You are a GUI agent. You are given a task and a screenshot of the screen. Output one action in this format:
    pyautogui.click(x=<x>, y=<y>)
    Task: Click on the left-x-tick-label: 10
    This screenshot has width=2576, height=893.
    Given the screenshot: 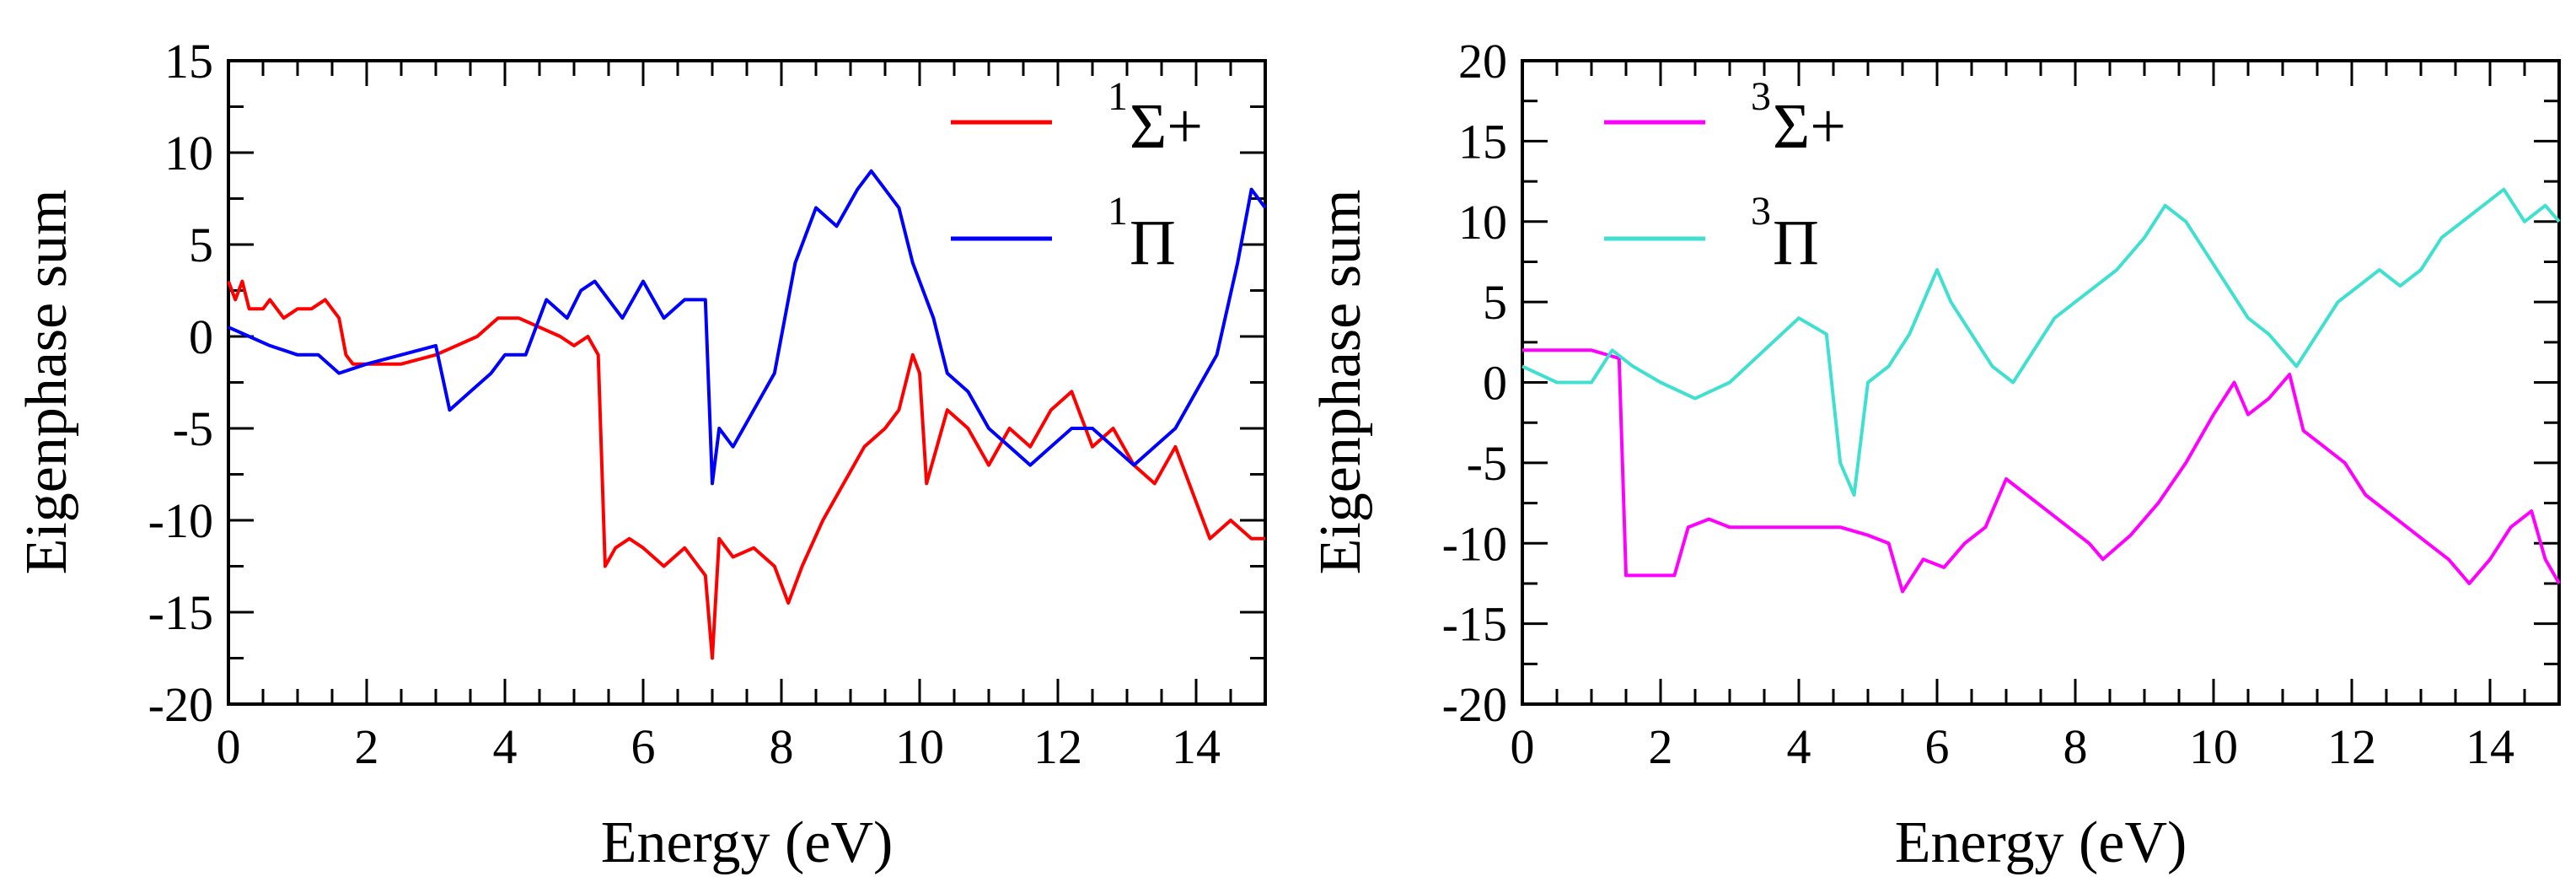 What is the action you would take?
    pyautogui.click(x=919, y=747)
    